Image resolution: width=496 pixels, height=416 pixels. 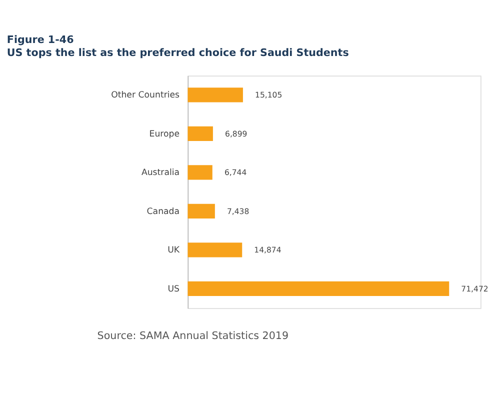 What do you see at coordinates (174, 289) in the screenshot?
I see `y-tick-label: US` at bounding box center [174, 289].